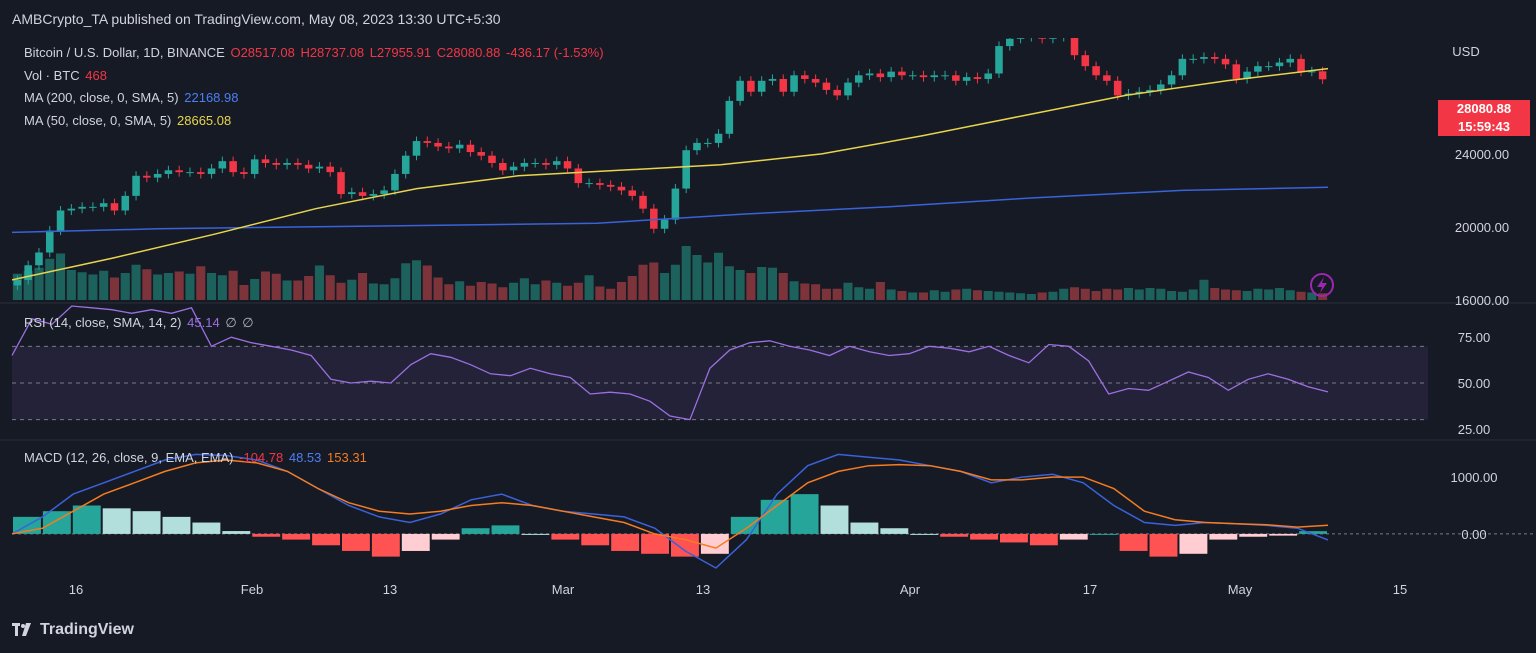 The image size is (1536, 653). I want to click on high-value: H28737.08, so click(332, 52).